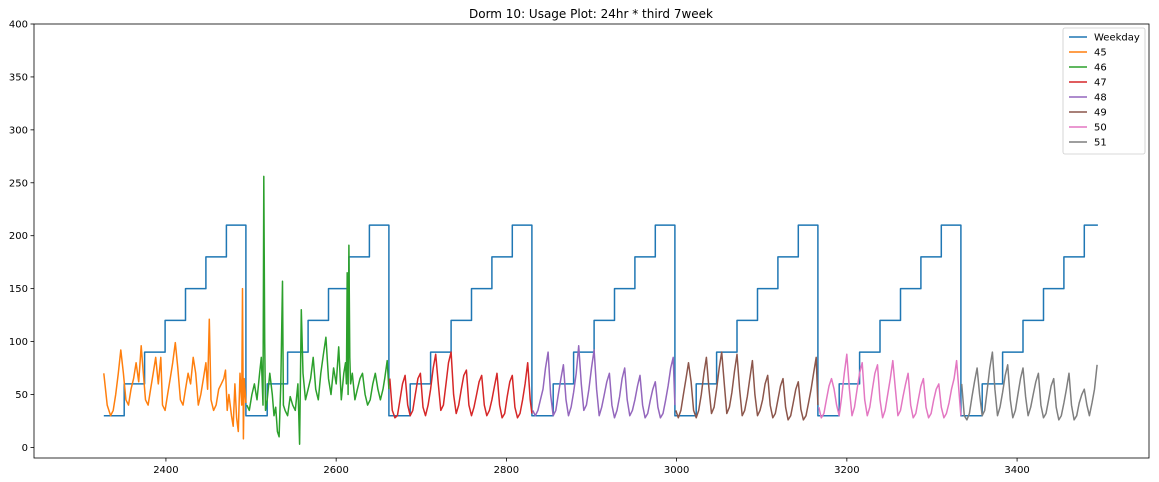 This screenshot has width=1159, height=482. What do you see at coordinates (1100, 68) in the screenshot?
I see `legend-label-46: 46` at bounding box center [1100, 68].